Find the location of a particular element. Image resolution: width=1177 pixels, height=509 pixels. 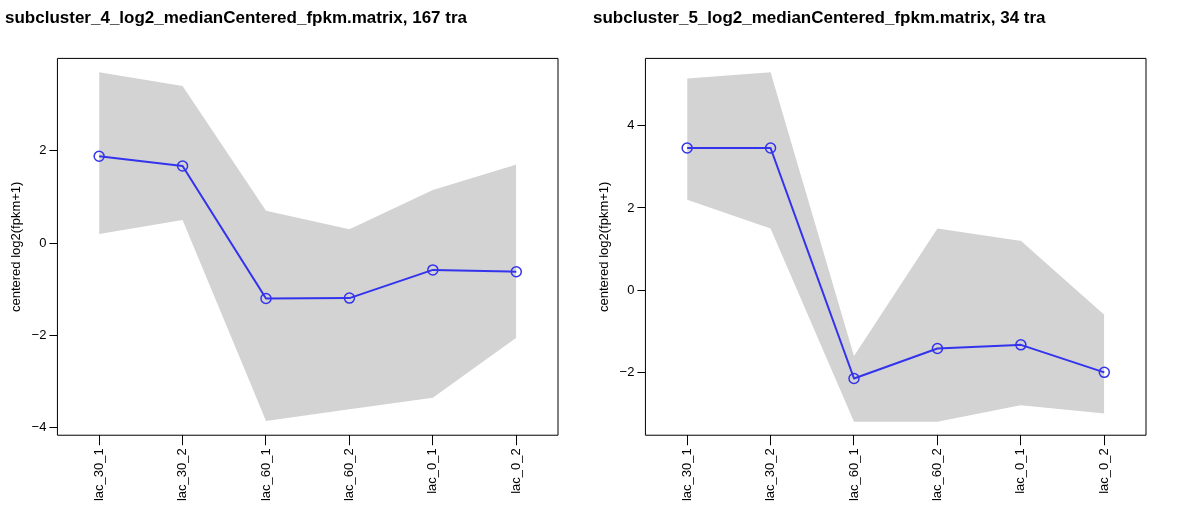

chart-title: subcluster_4_log2_medianCentered_fpkm.matrix, 167 tra is located at coordinates (236, 17).